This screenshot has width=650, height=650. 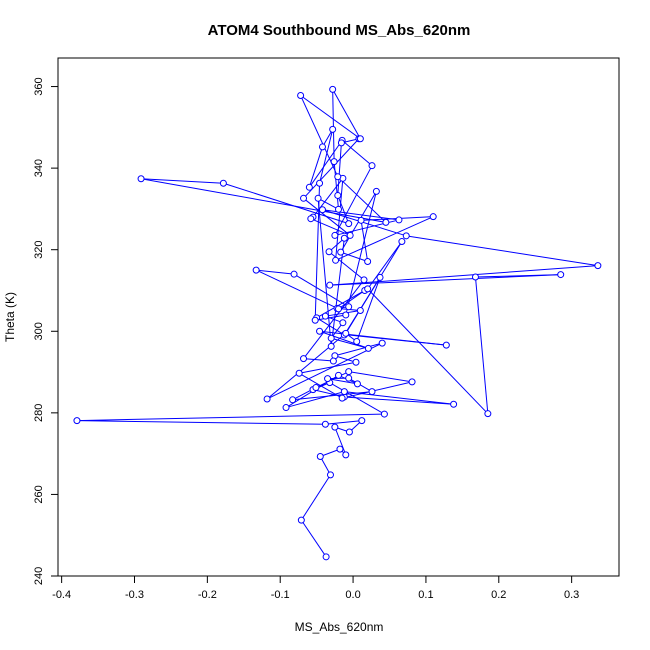 I want to click on x-axis: -0.4 -0.3 -0.2 -0.1 0.0 0.1 0.2 0.3, so click(x=315, y=588).